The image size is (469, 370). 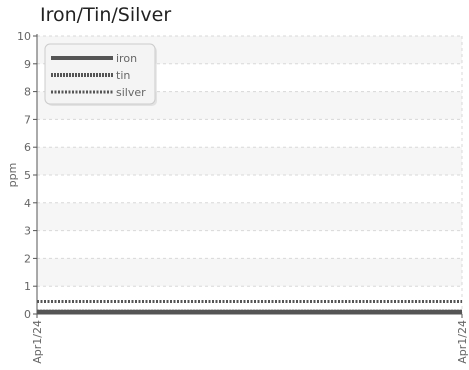 What do you see at coordinates (27, 64) in the screenshot?
I see `y-tick-label: 9` at bounding box center [27, 64].